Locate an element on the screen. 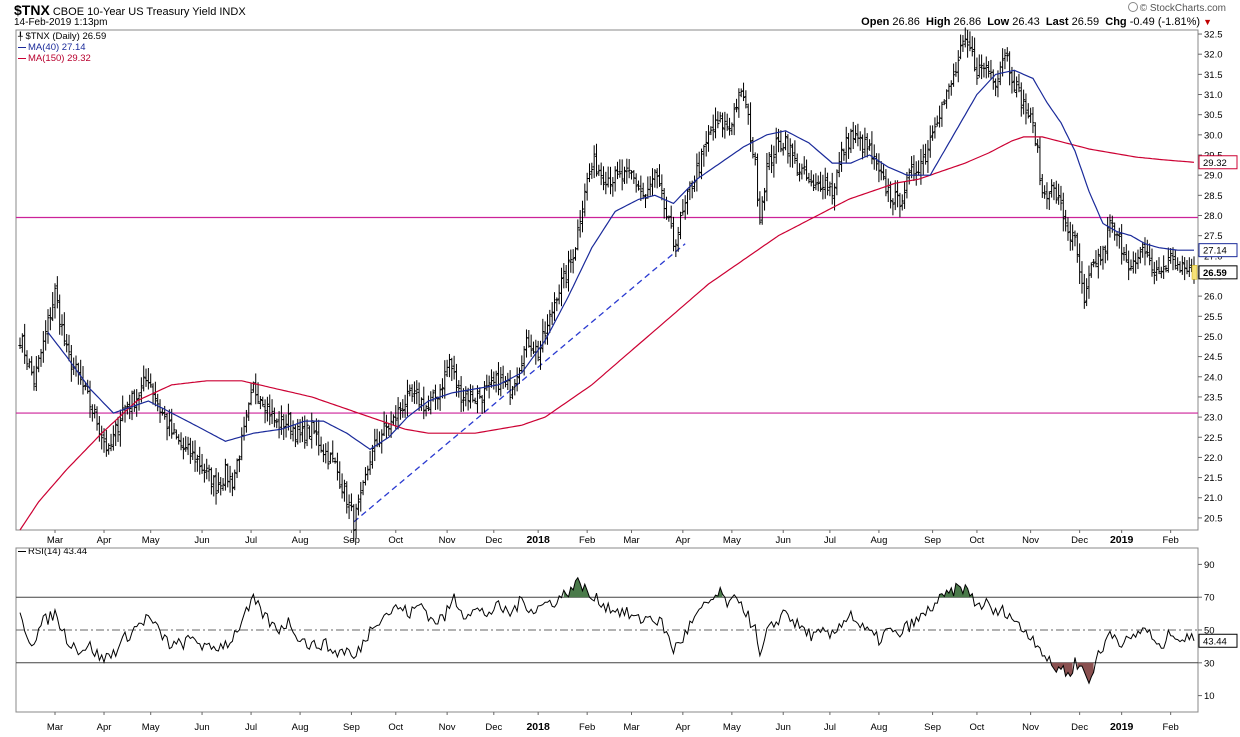 The image size is (1240, 737). price-x-tick-label: Sep is located at coordinates (351, 540).